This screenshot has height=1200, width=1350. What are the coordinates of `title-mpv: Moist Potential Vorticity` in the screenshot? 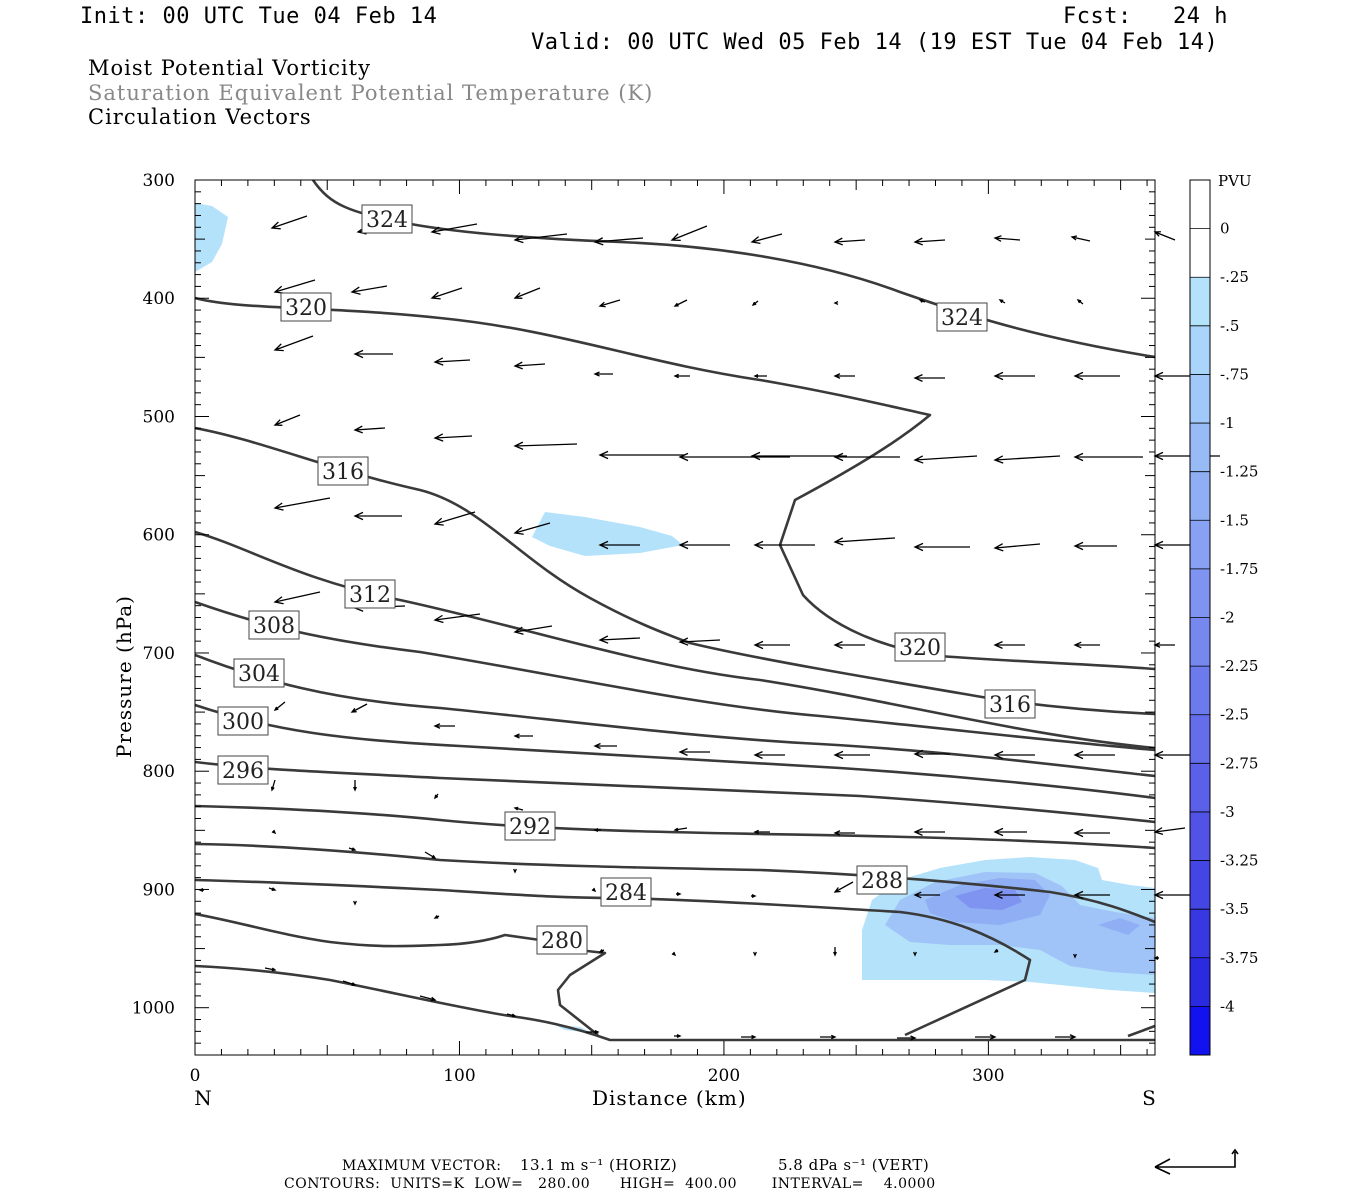 It's located at (229, 68).